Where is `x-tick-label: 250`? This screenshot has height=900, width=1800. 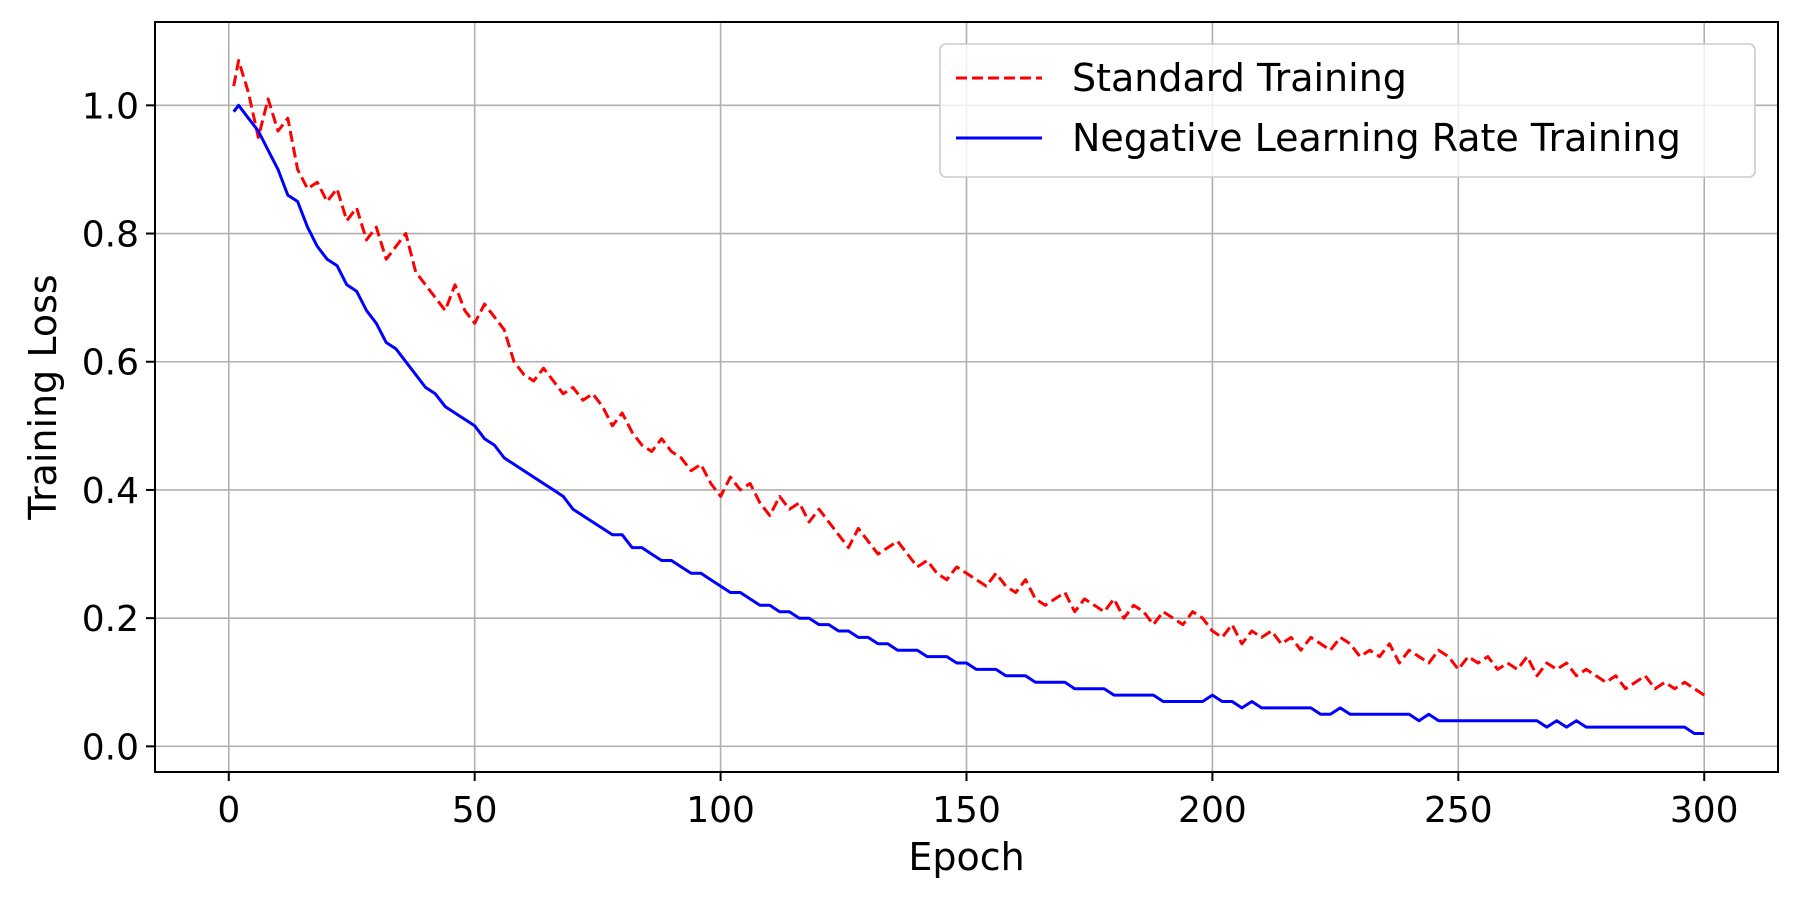 x-tick-label: 250 is located at coordinates (1458, 810).